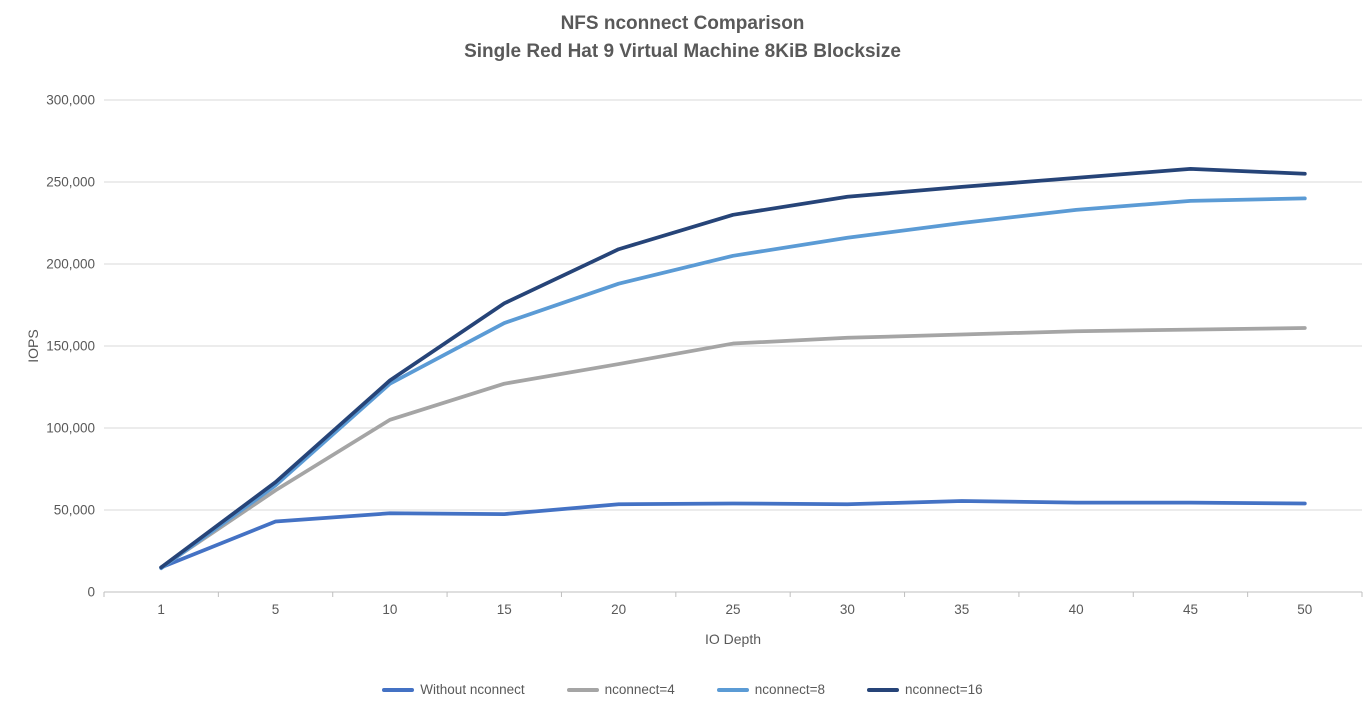  I want to click on x-tick-label: 40, so click(1076, 609).